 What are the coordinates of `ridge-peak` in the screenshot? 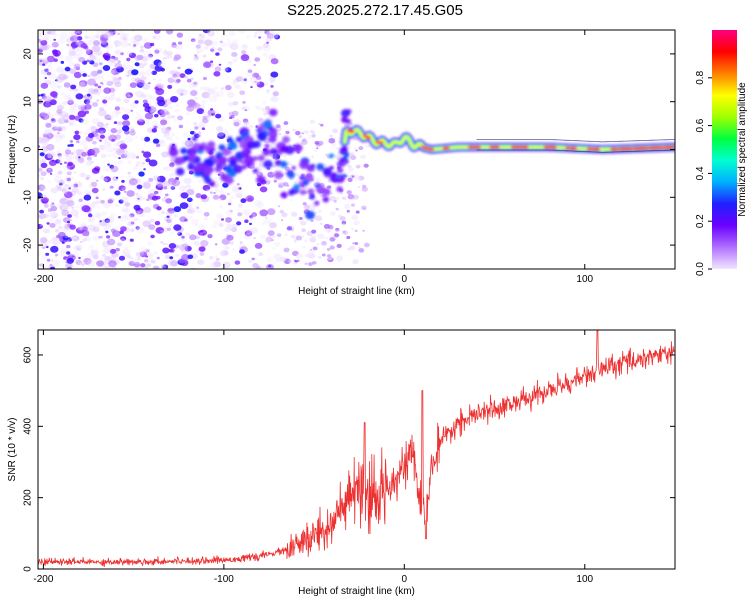 It's located at (427, 148).